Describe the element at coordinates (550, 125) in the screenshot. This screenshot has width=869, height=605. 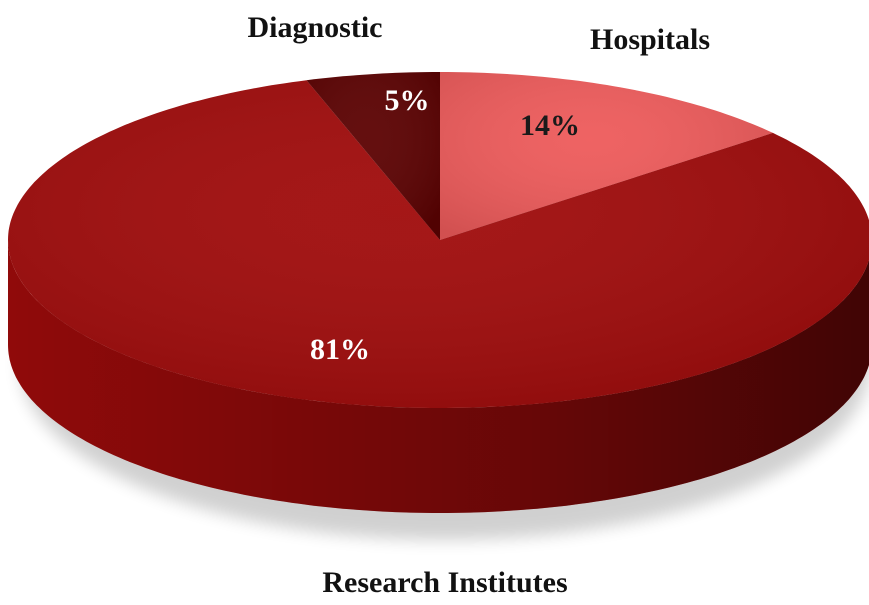
I see `value-label: 14%` at that location.